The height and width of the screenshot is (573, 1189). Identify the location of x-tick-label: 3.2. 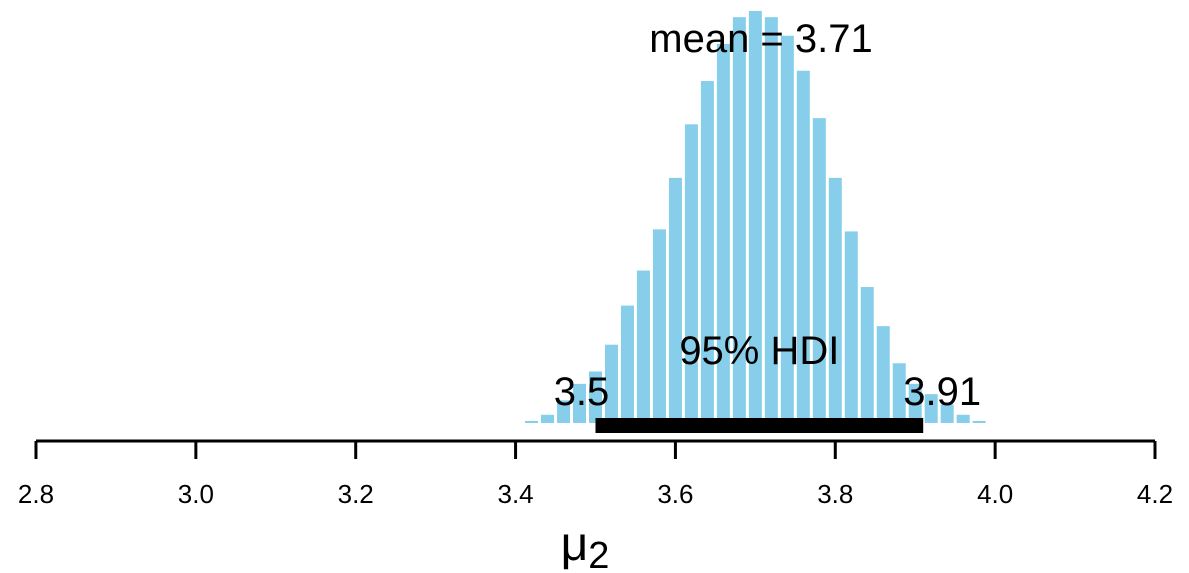
(356, 494).